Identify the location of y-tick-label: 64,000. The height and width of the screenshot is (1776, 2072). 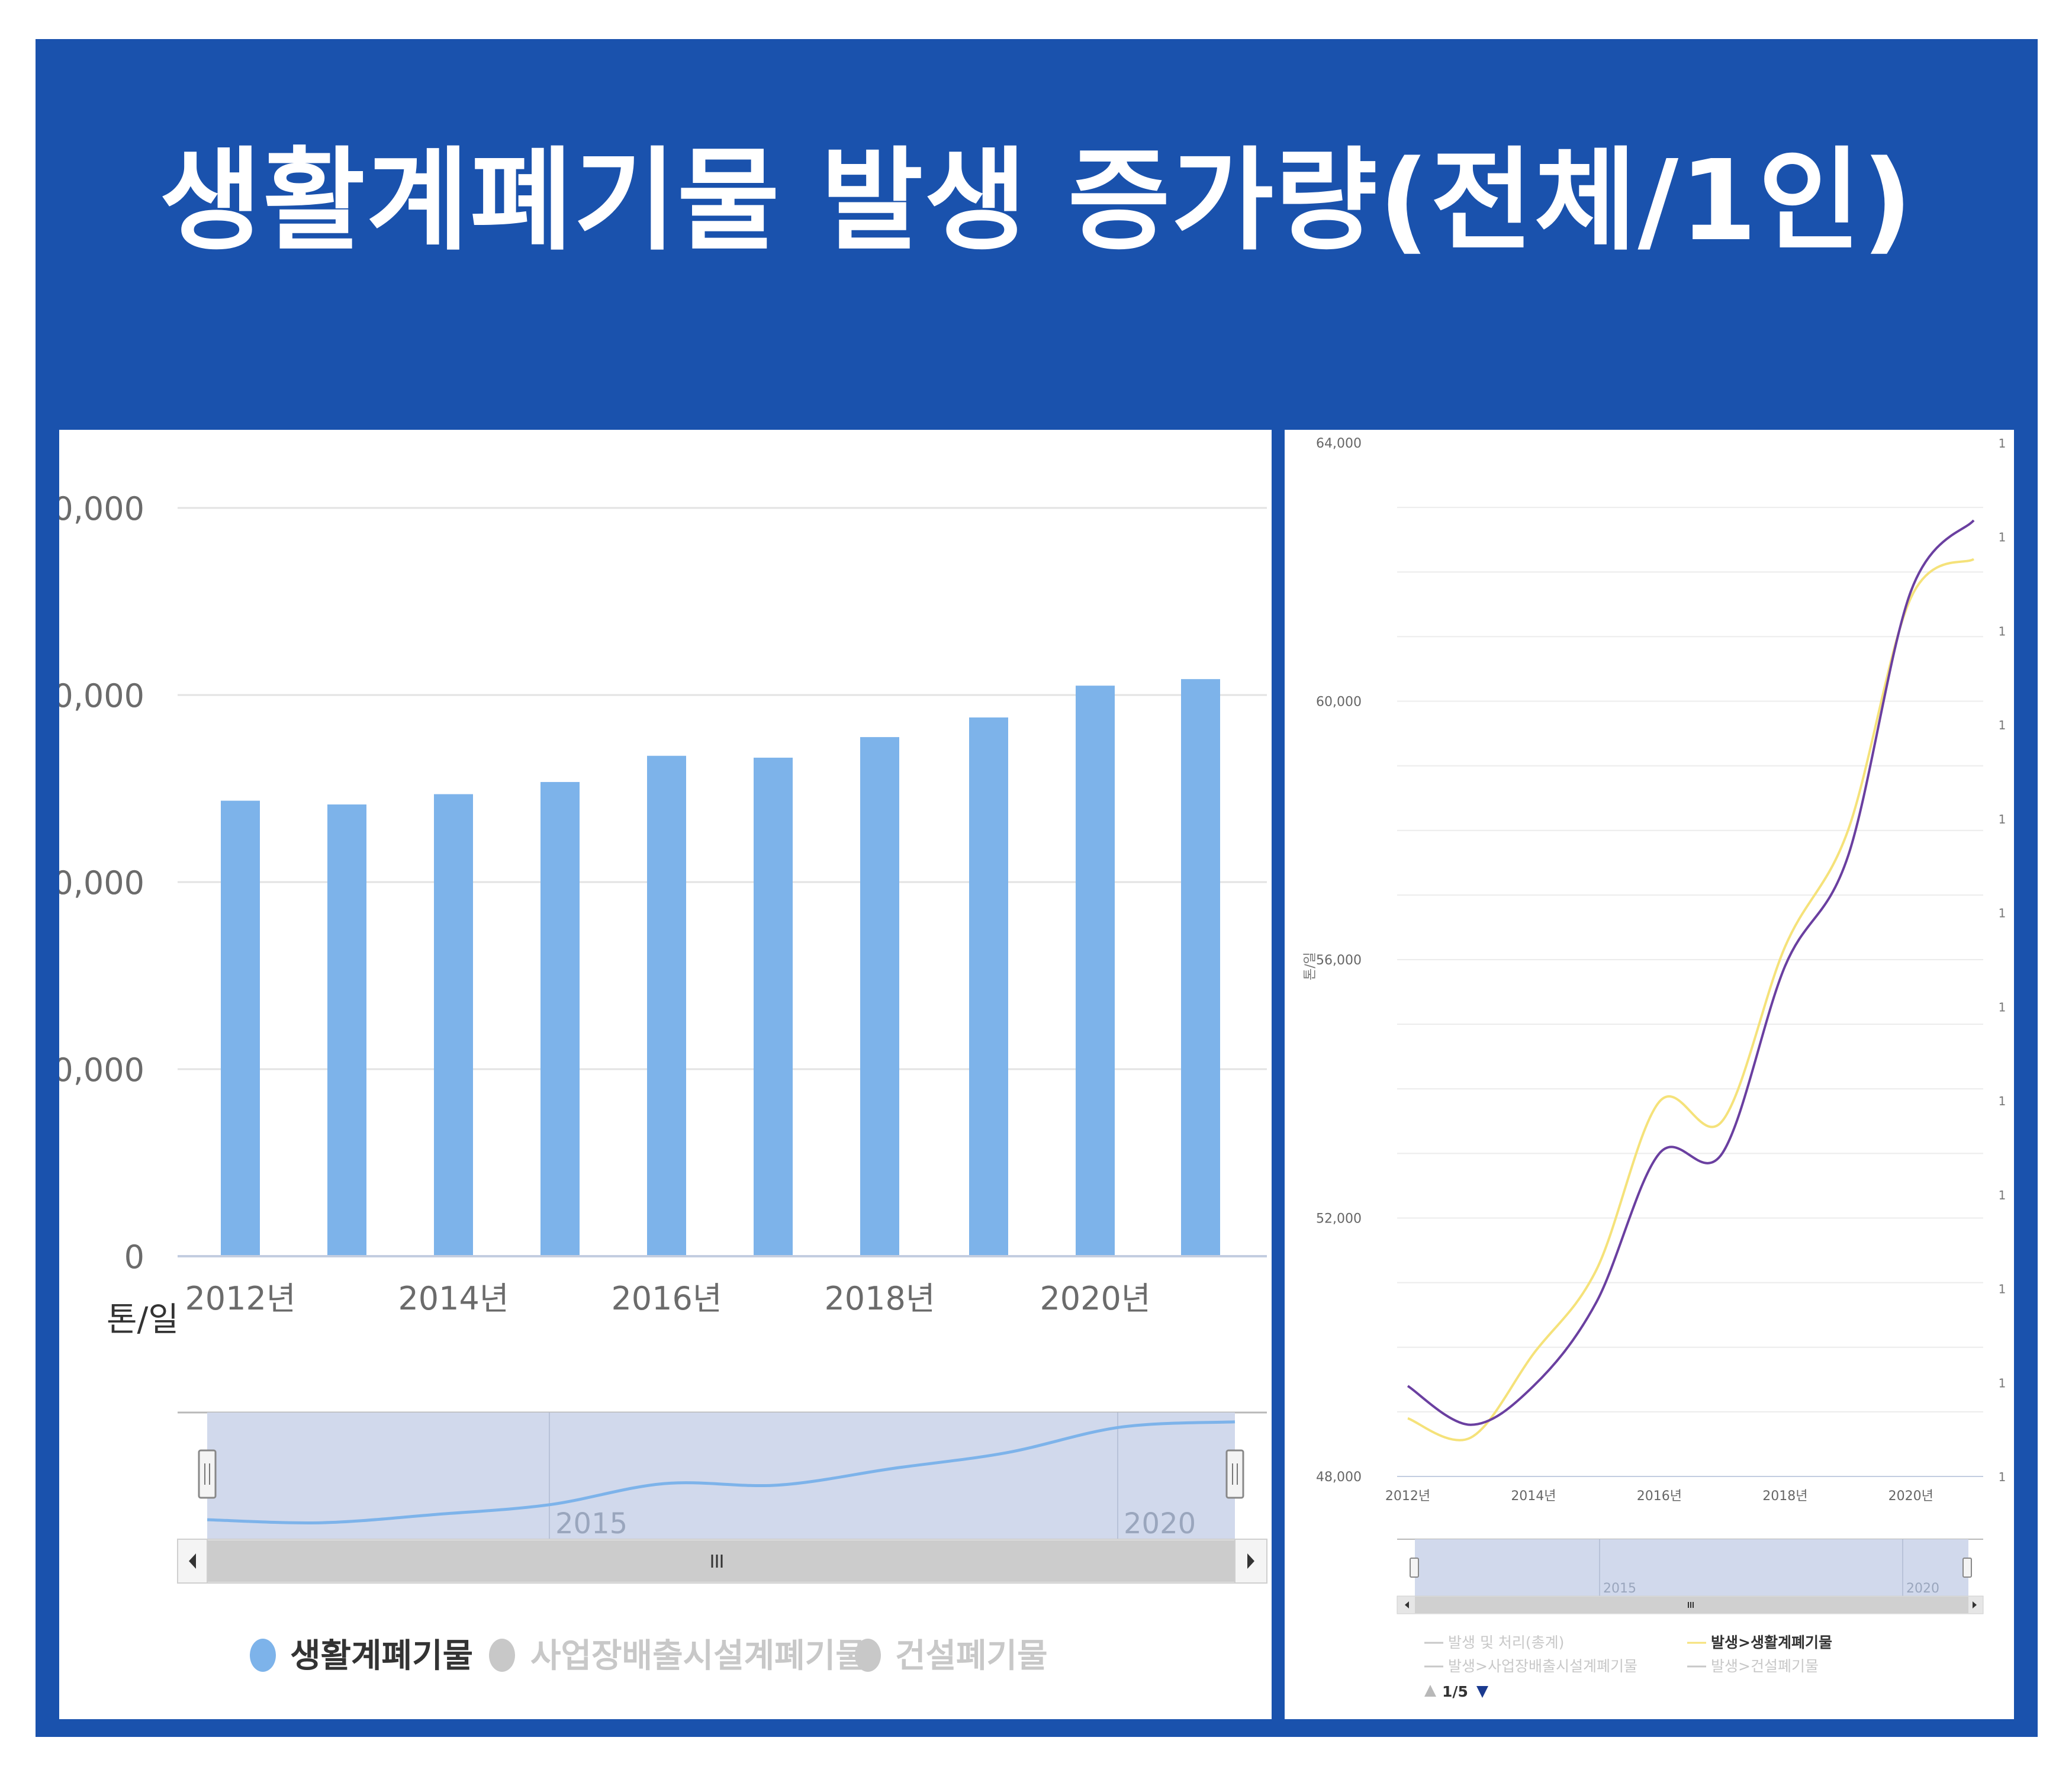
(1339, 443).